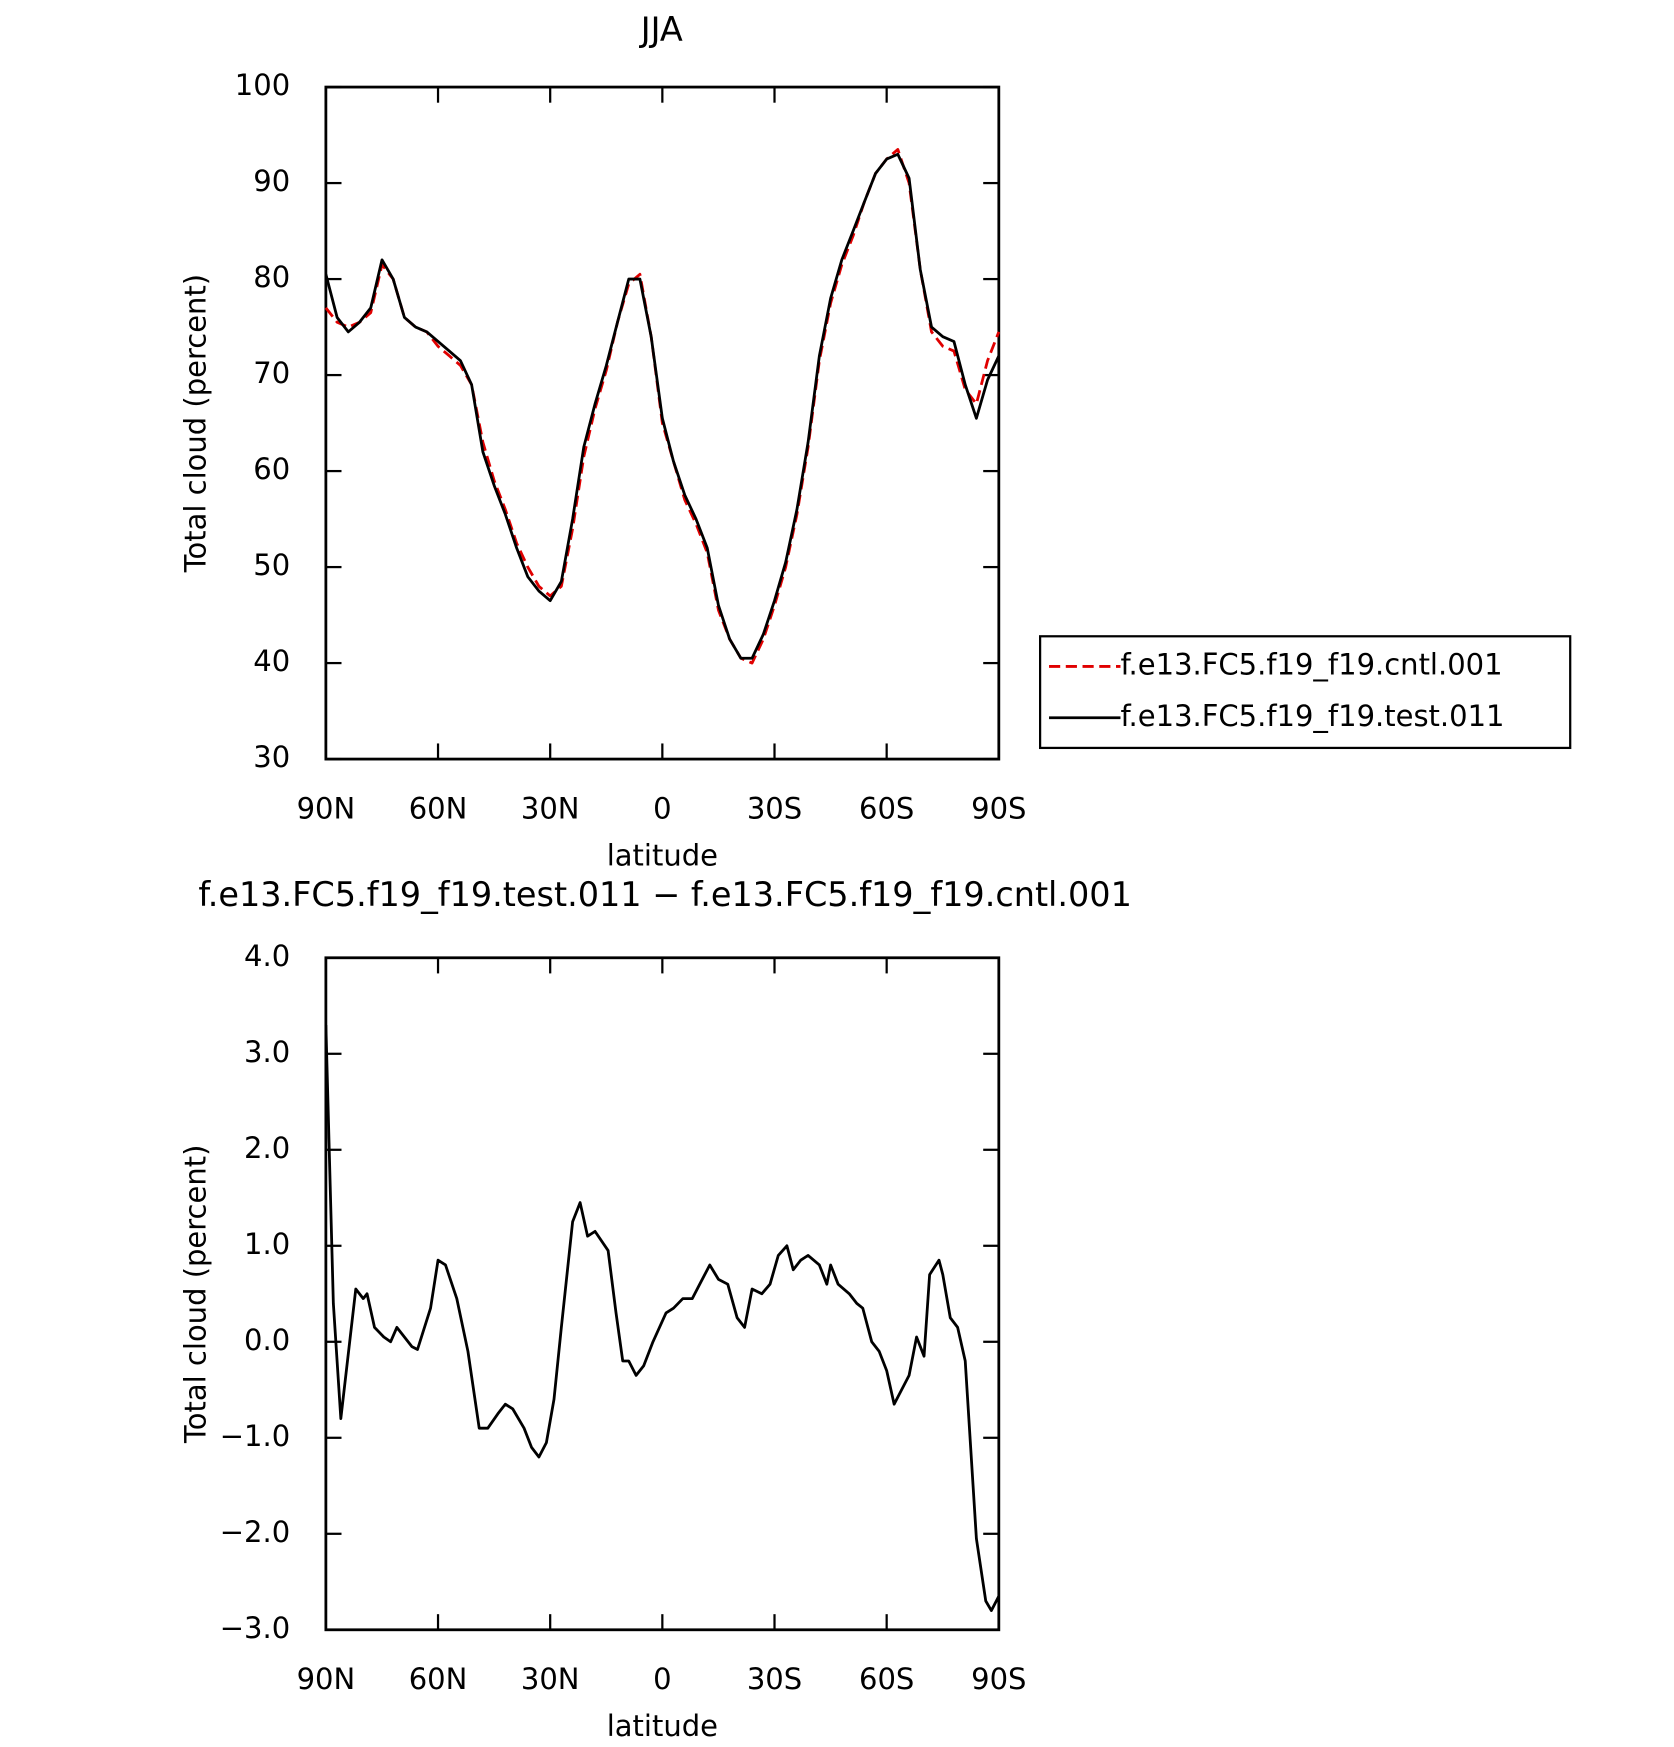 This screenshot has width=1674, height=1747. Describe the element at coordinates (255, 1532) in the screenshot. I see `y-tick-label: −2.0` at that location.